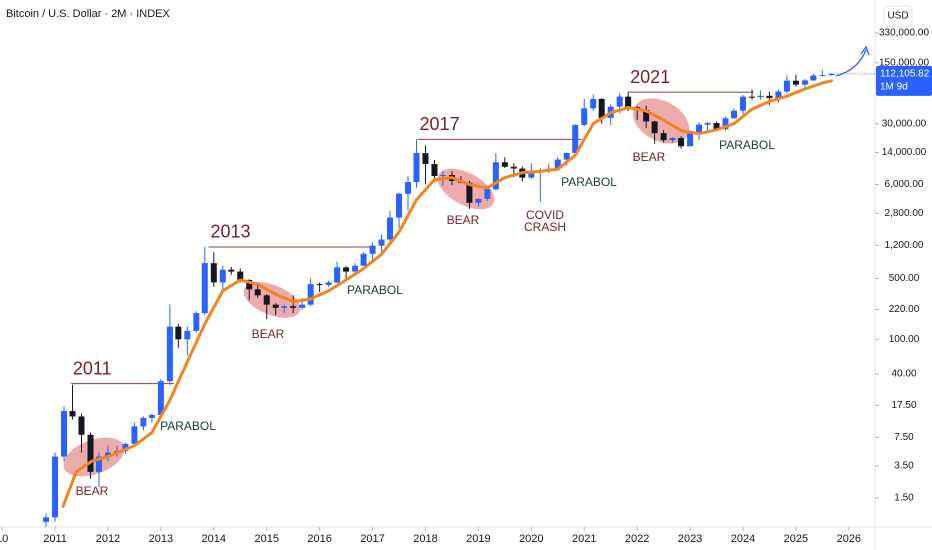 The width and height of the screenshot is (932, 550). What do you see at coordinates (865, 50) in the screenshot?
I see `forecast-arrowhead` at bounding box center [865, 50].